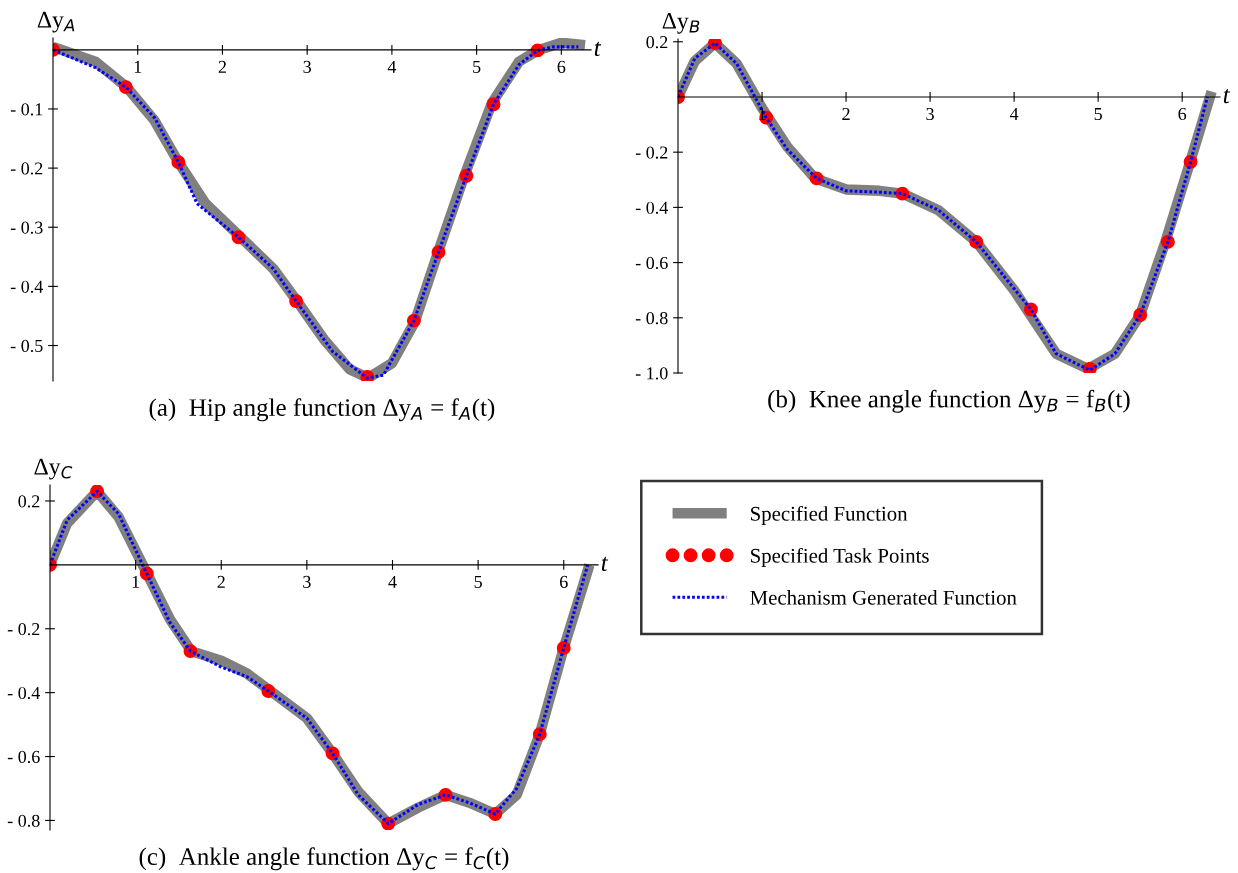 This screenshot has width=1238, height=873. What do you see at coordinates (840, 557) in the screenshot?
I see `legend-label: Specified Task Points` at bounding box center [840, 557].